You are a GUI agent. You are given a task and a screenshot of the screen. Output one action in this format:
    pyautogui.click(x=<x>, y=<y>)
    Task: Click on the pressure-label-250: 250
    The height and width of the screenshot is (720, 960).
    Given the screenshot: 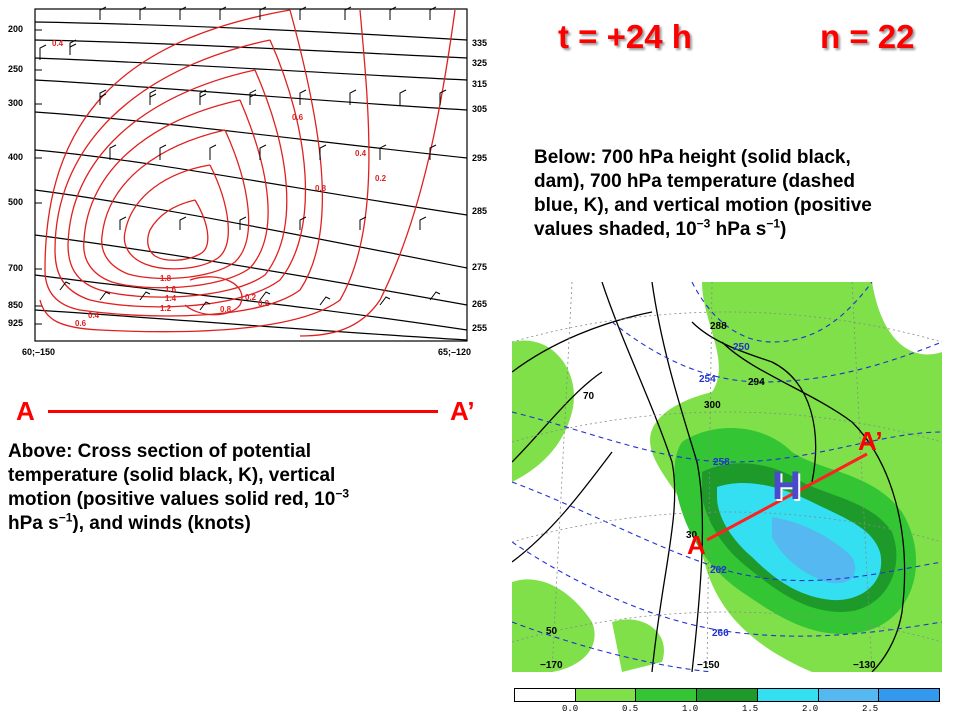 What is the action you would take?
    pyautogui.click(x=16, y=69)
    